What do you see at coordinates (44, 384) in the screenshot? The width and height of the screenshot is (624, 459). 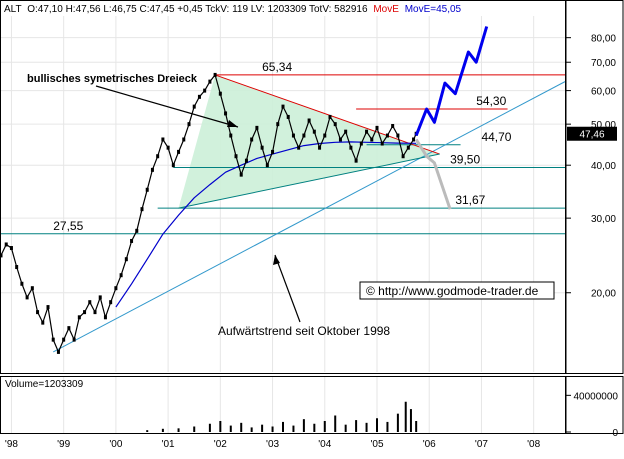 I see `volume-title: Volume=1203309` at bounding box center [44, 384].